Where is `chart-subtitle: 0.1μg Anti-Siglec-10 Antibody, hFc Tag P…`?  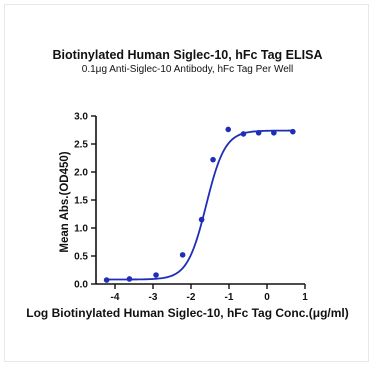
chart-subtitle: 0.1μg Anti-Siglec-10 Antibody, hFc Tag P… is located at coordinates (187, 69).